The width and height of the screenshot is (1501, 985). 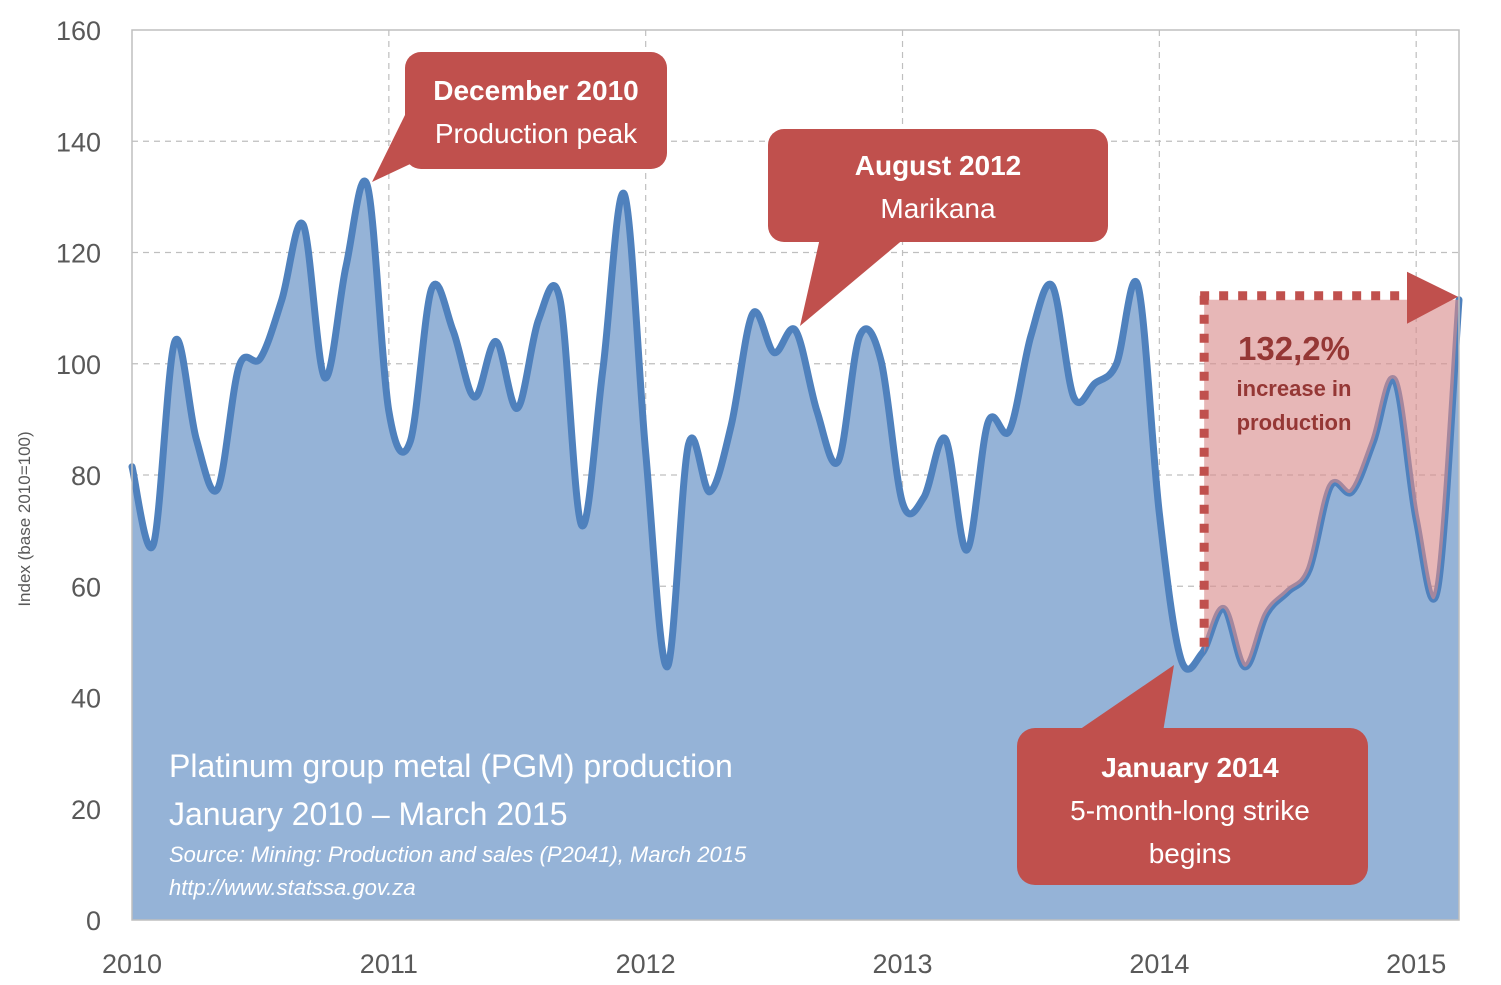 What do you see at coordinates (535, 90) in the screenshot?
I see `callout-title: December 2010` at bounding box center [535, 90].